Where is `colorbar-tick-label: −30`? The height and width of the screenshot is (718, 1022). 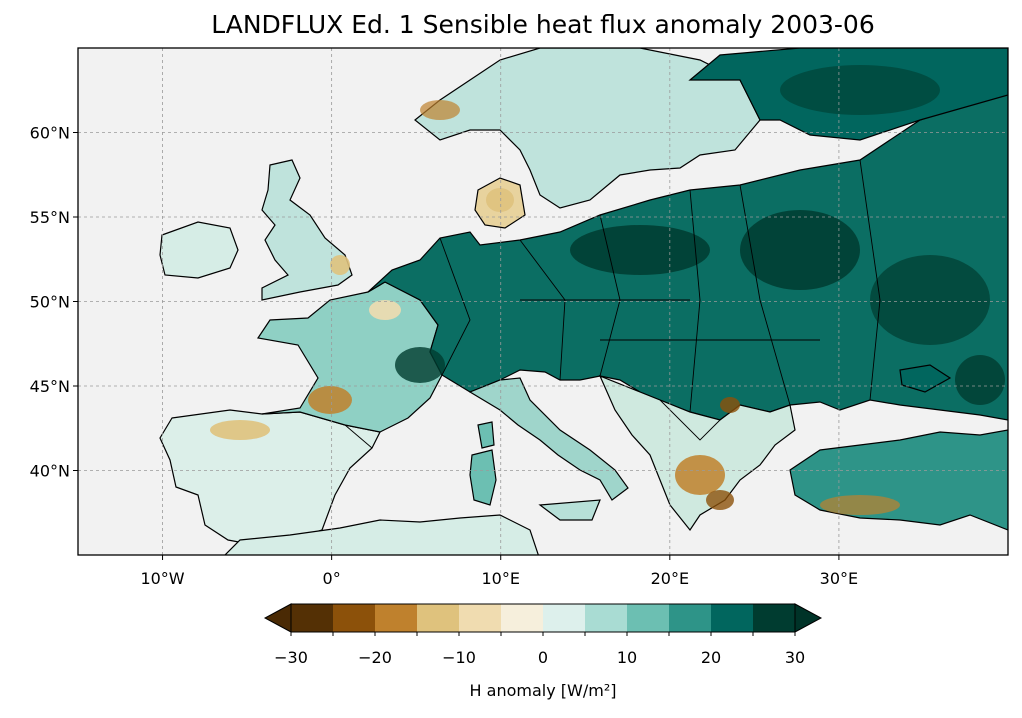 colorbar-tick-label: −30 is located at coordinates (291, 657).